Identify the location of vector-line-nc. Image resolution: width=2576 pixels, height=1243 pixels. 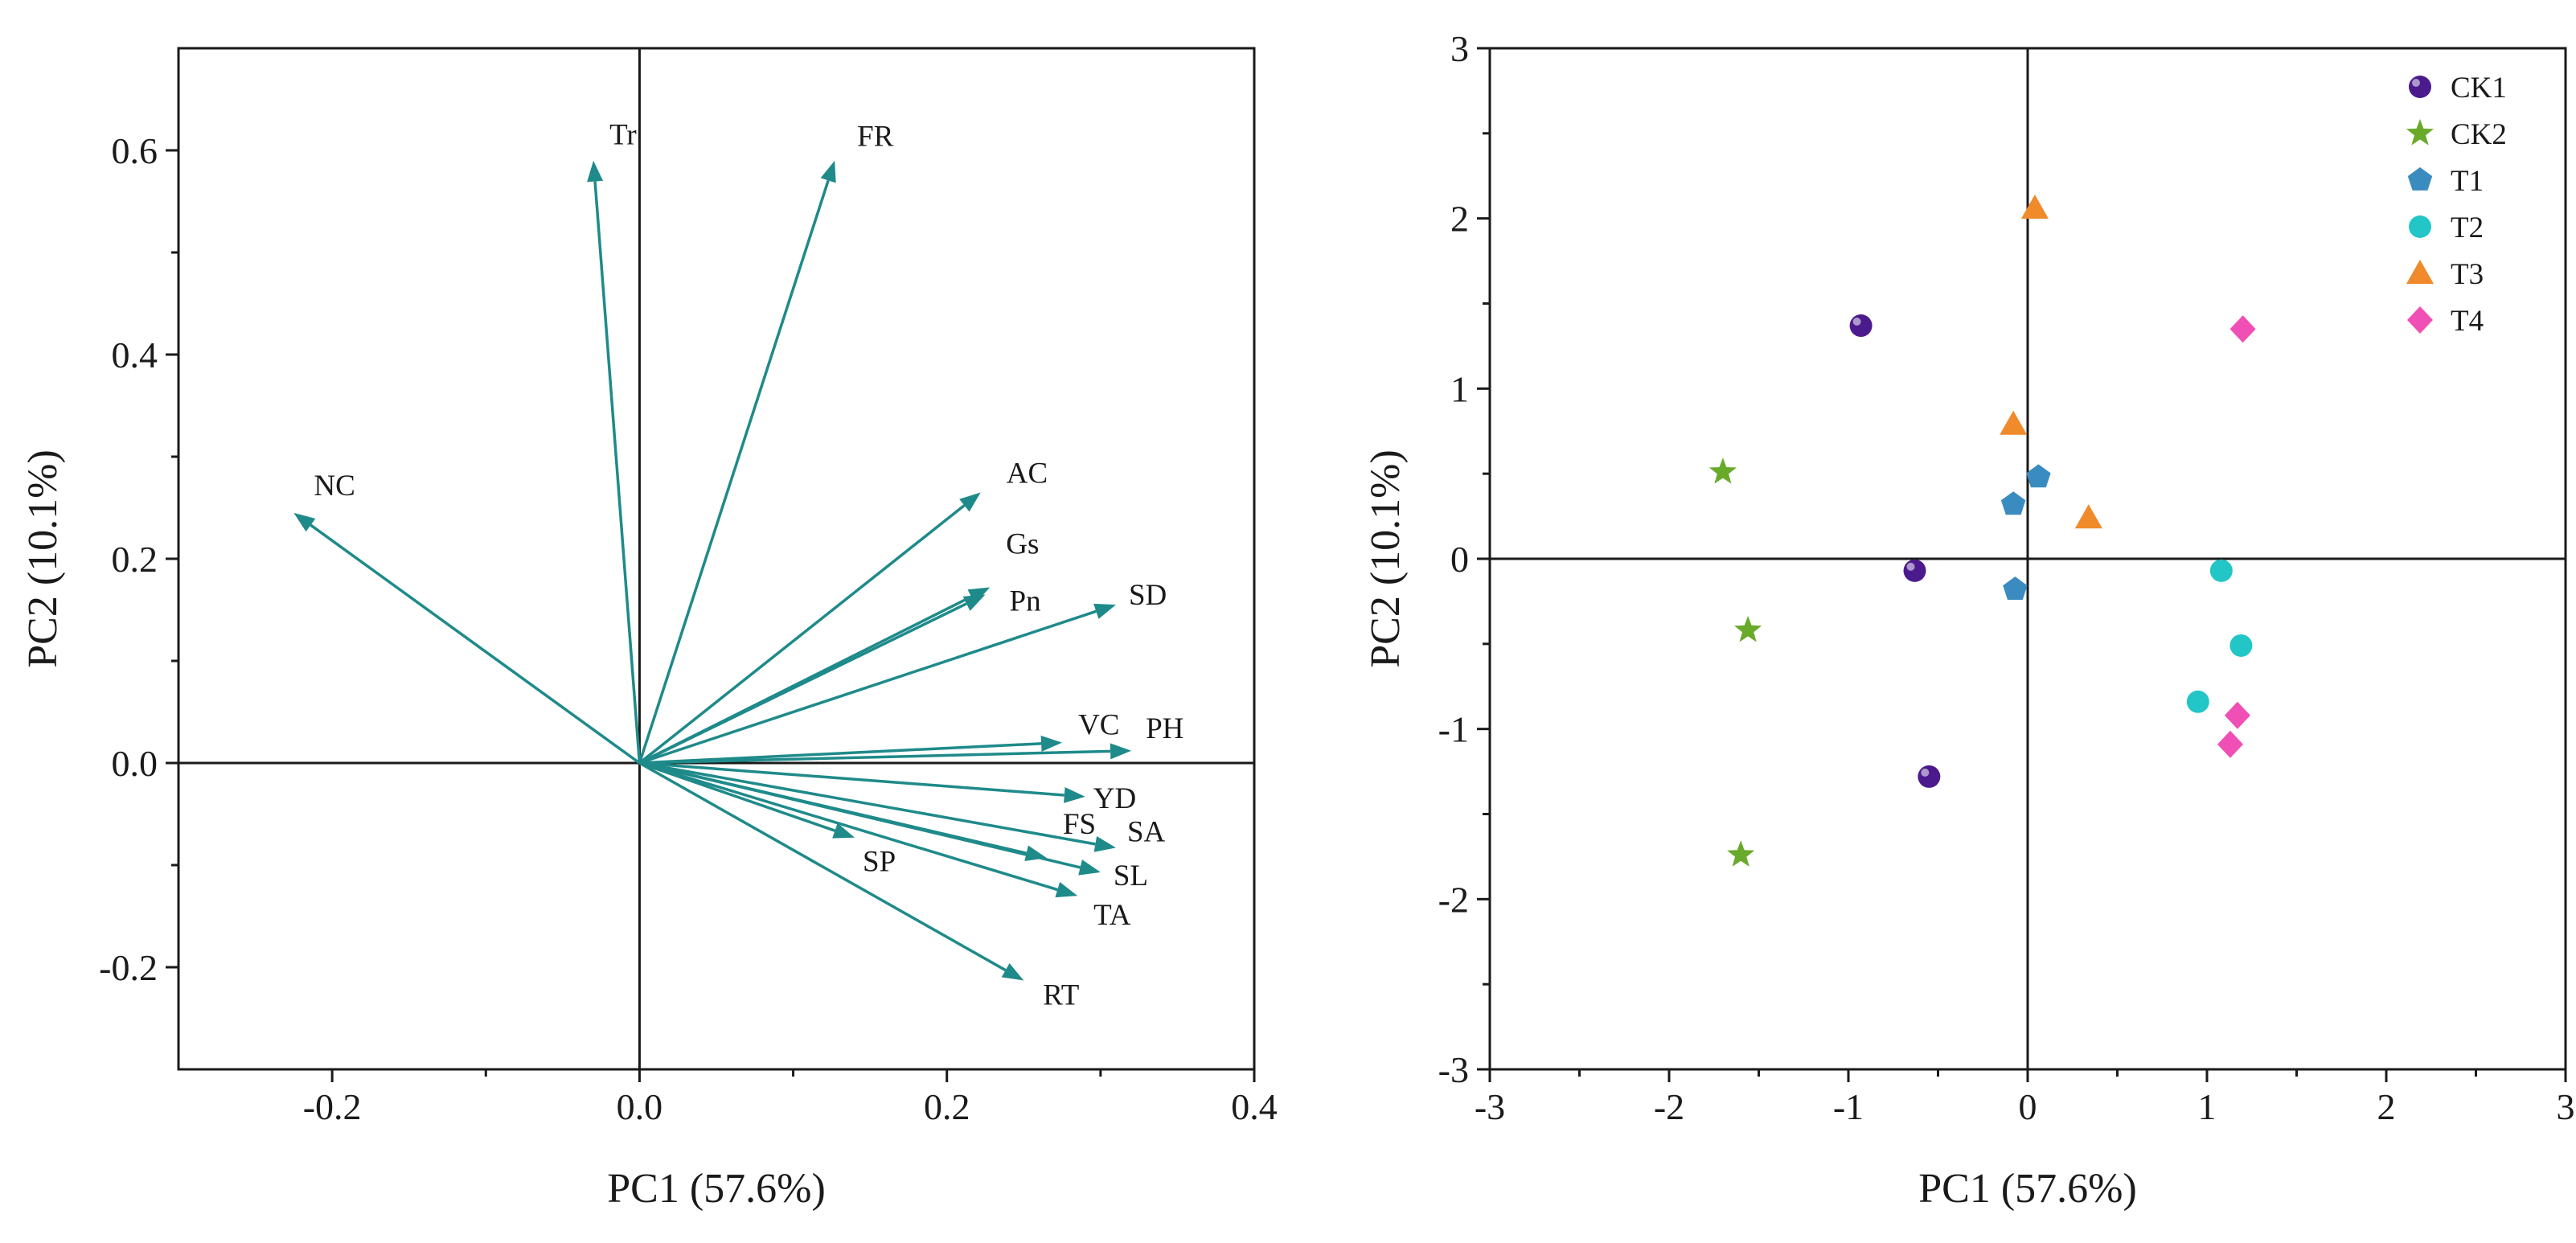
(475, 644).